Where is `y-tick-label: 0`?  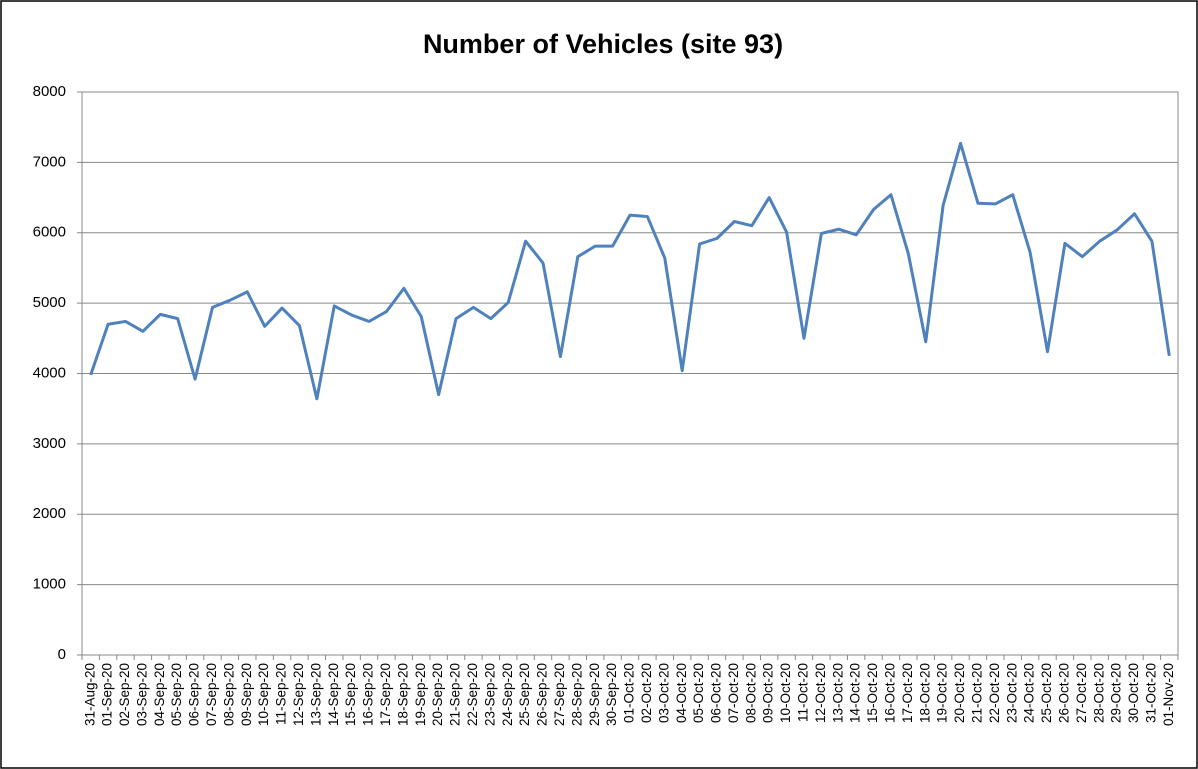 y-tick-label: 0 is located at coordinates (62, 654).